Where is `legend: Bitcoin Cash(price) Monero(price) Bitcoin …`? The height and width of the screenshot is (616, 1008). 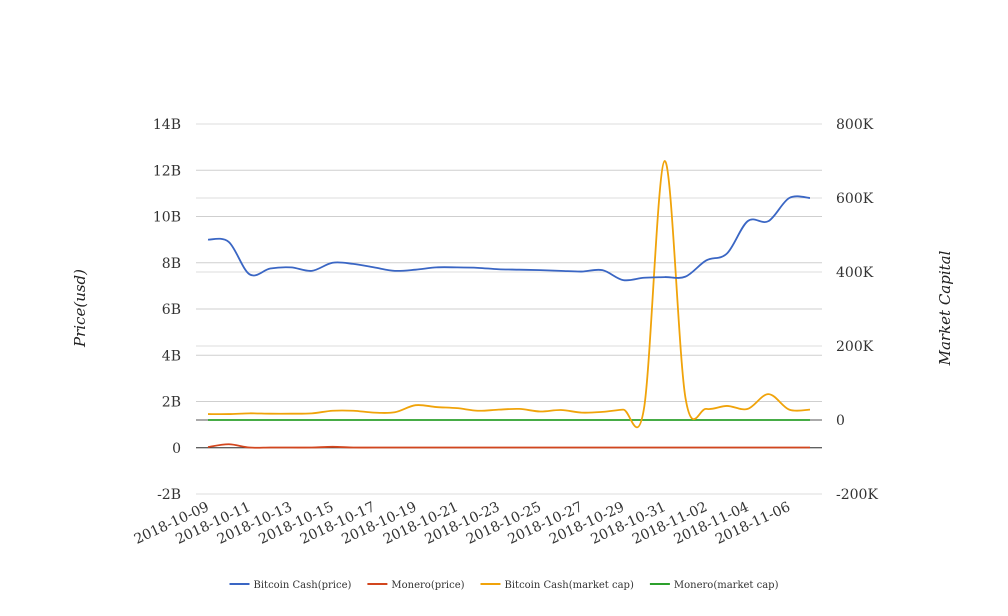 legend: Bitcoin Cash(price) Monero(price) Bitcoin … is located at coordinates (504, 585).